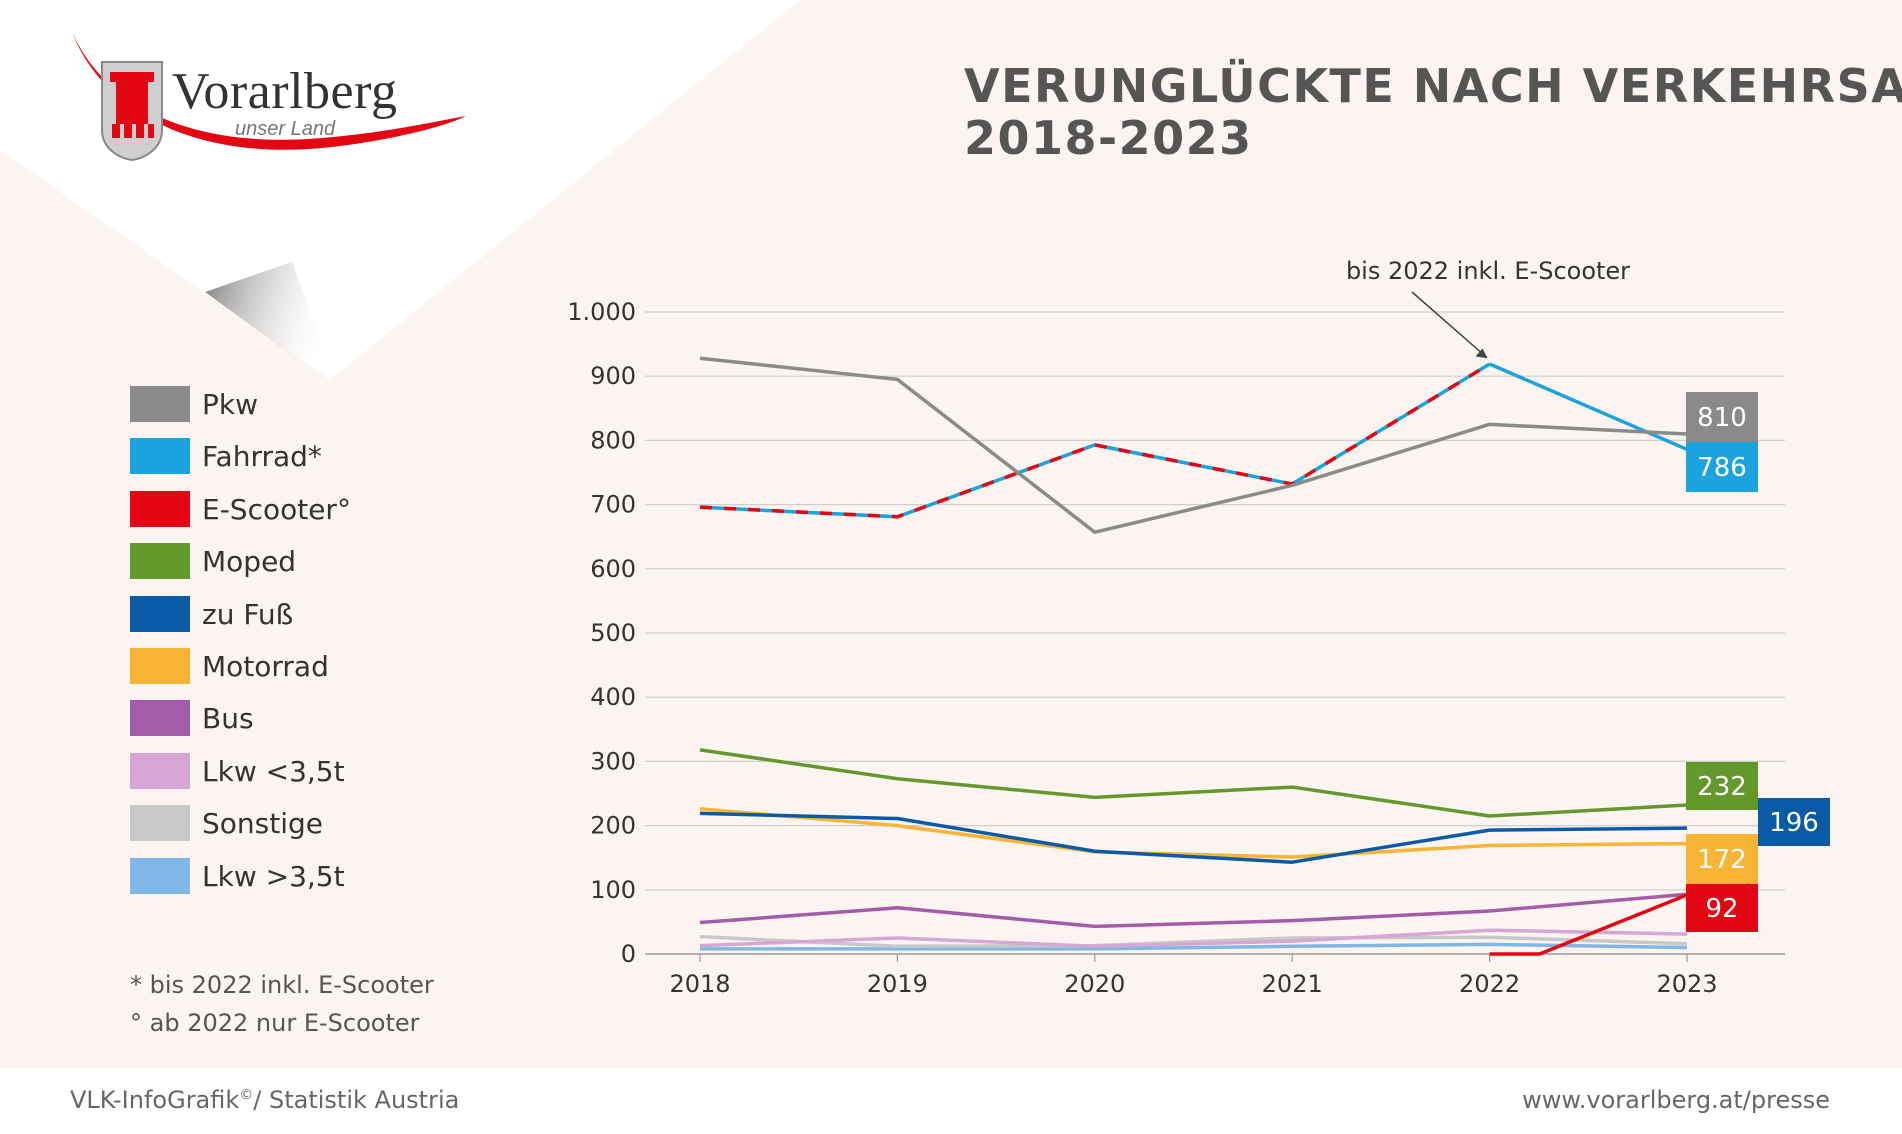 The height and width of the screenshot is (1134, 1902). What do you see at coordinates (1489, 984) in the screenshot?
I see `x-tick-label: 2022` at bounding box center [1489, 984].